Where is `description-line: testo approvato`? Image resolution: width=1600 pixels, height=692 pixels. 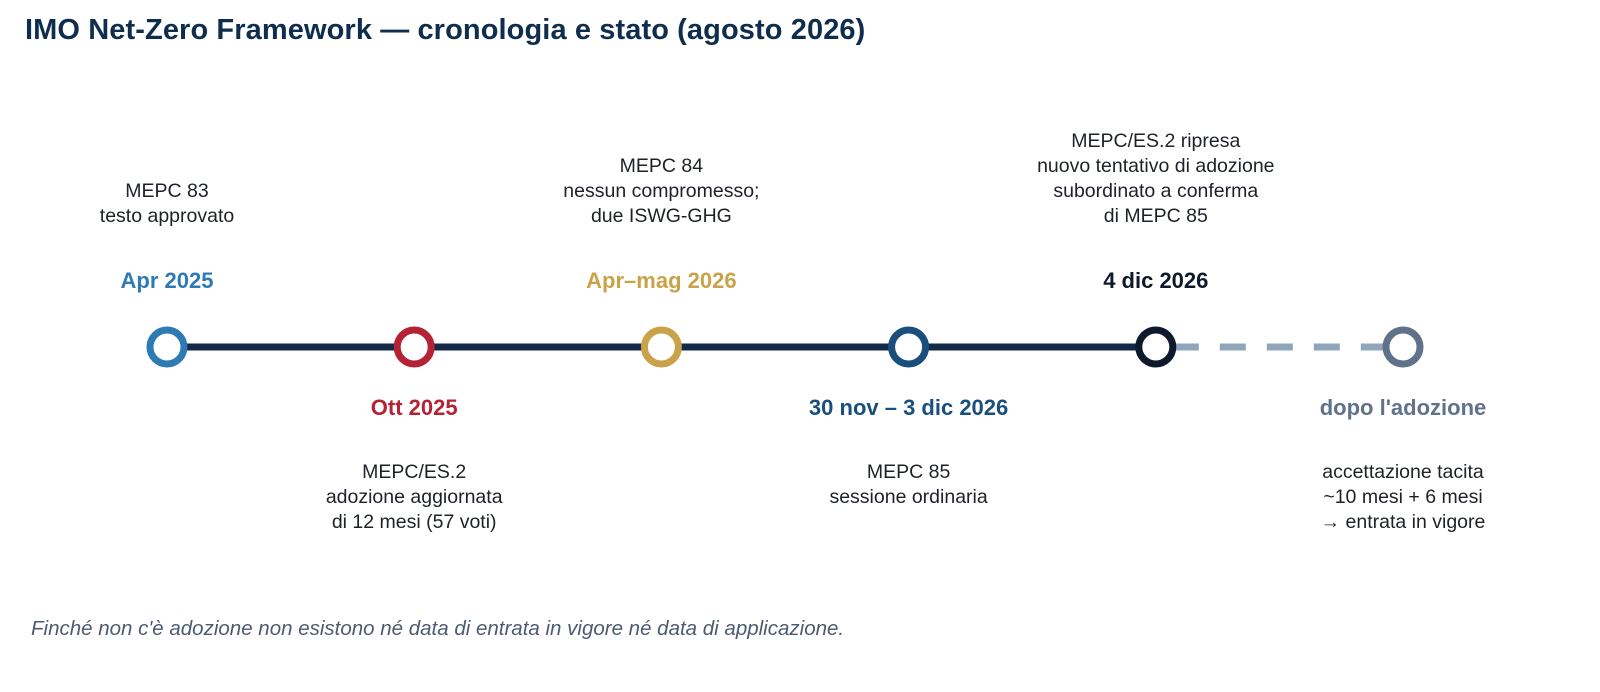 description-line: testo approvato is located at coordinates (167, 216).